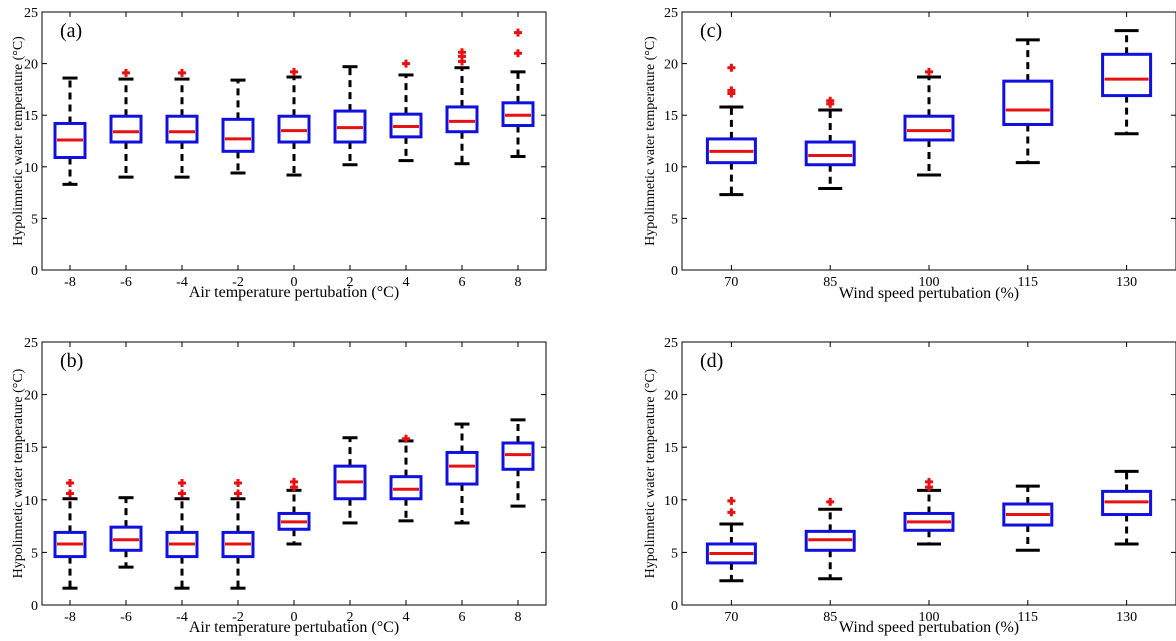  I want to click on panel-label: (a), so click(71, 31).